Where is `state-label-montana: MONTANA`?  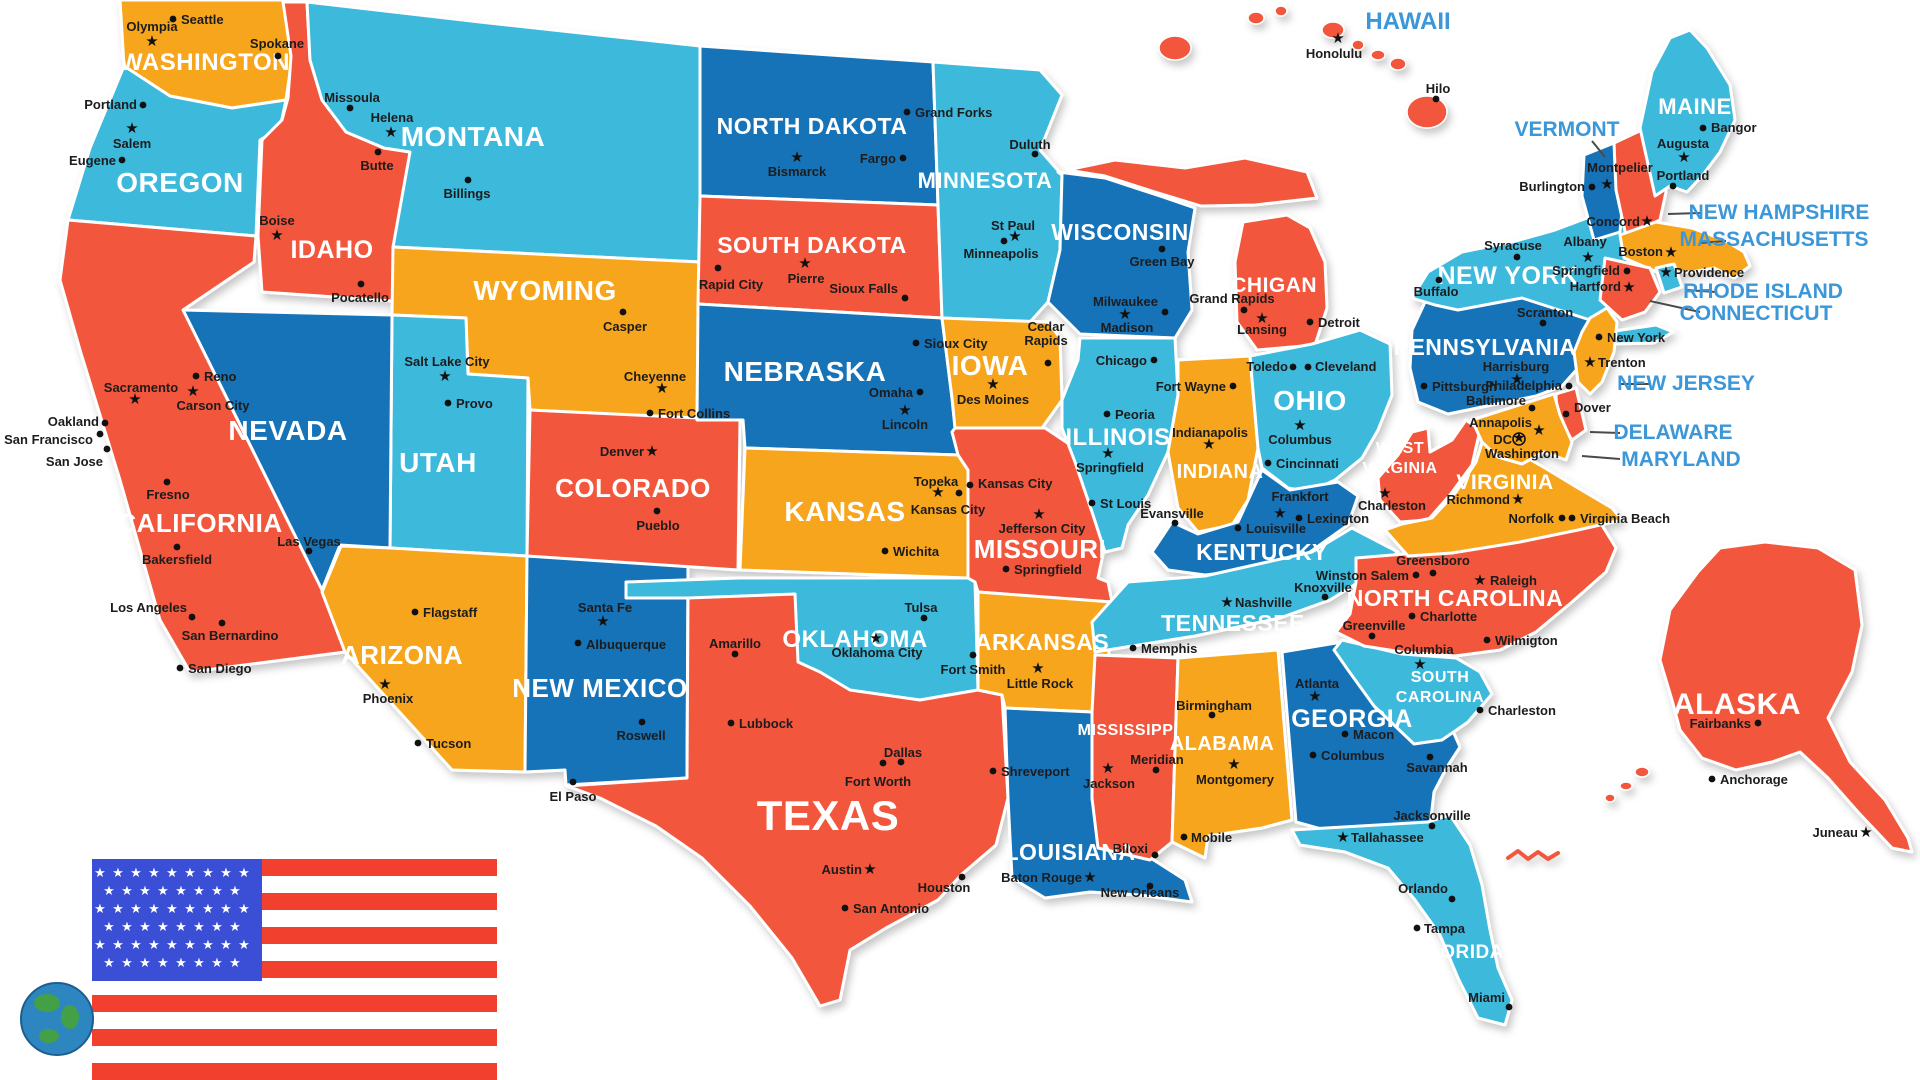 state-label-montana: MONTANA is located at coordinates (473, 136).